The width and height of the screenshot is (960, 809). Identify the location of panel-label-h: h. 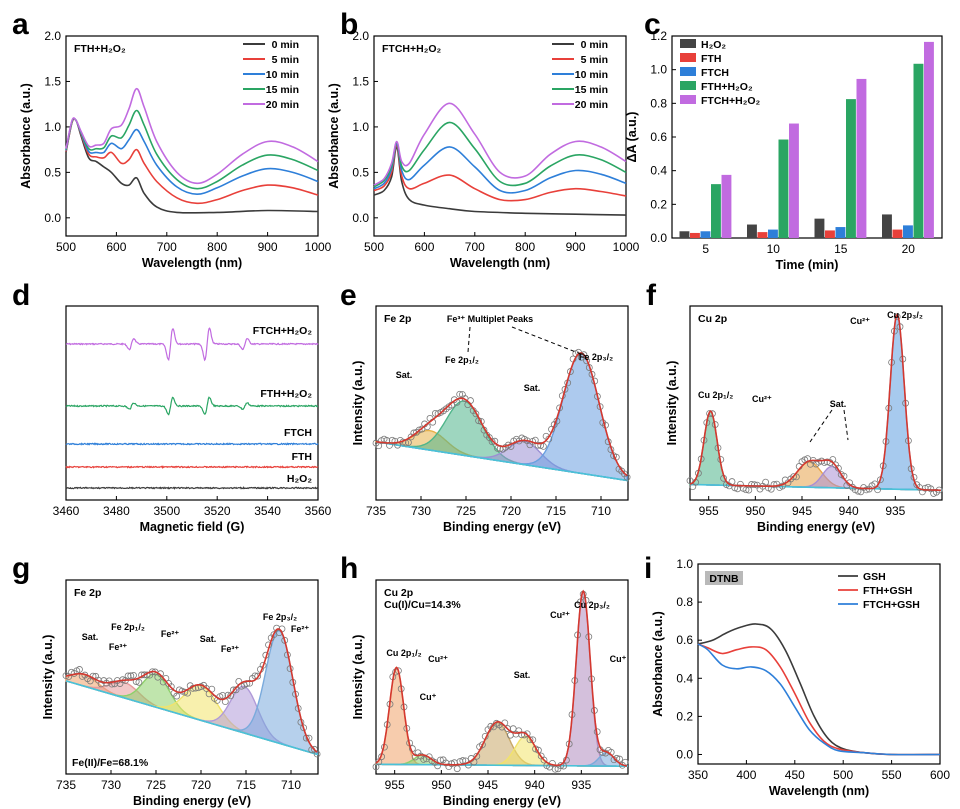
(349, 568).